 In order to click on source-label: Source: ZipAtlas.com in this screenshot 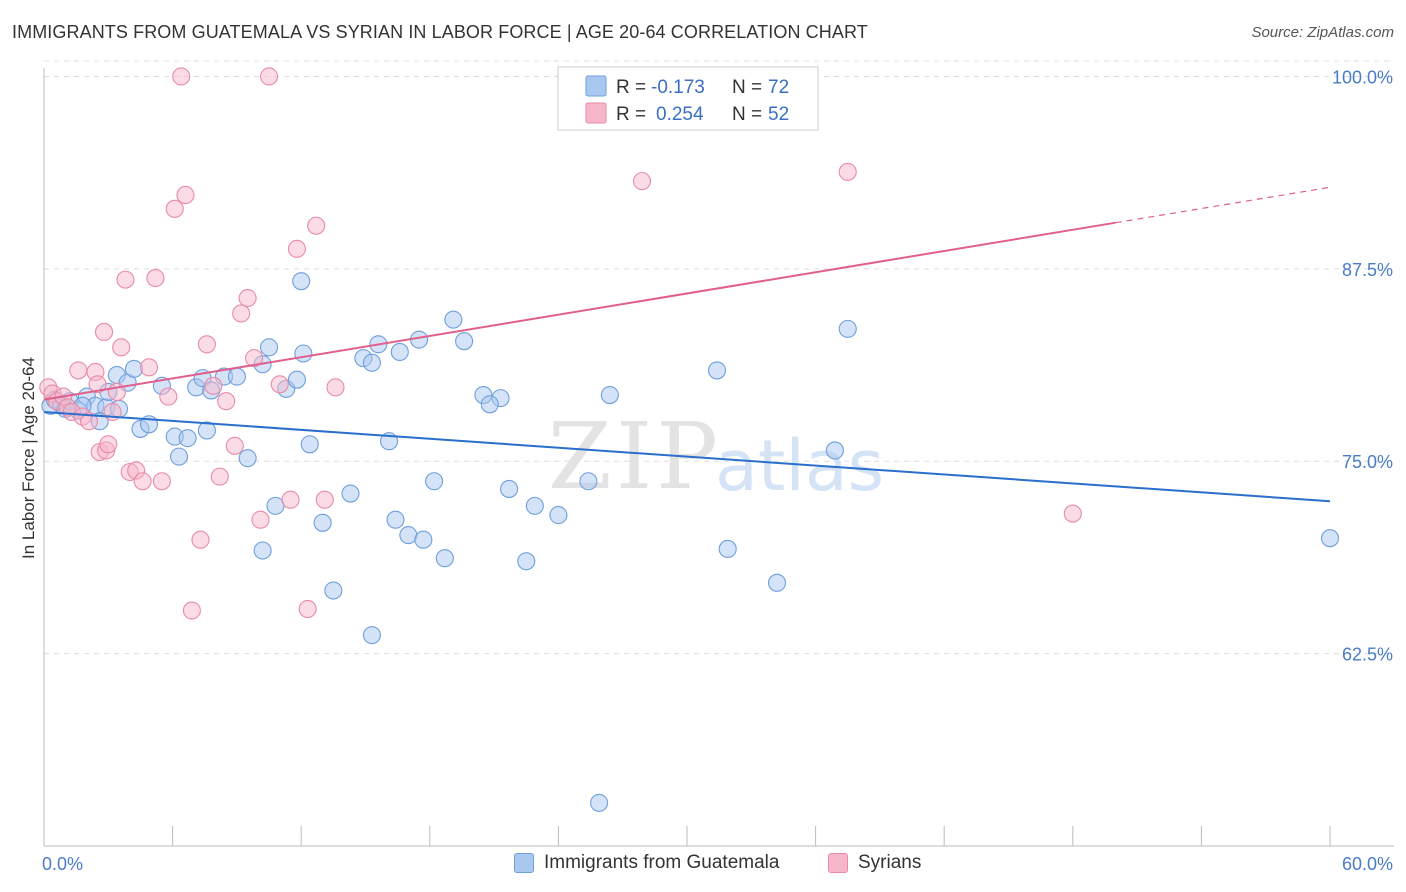, I will do `click(1322, 32)`.